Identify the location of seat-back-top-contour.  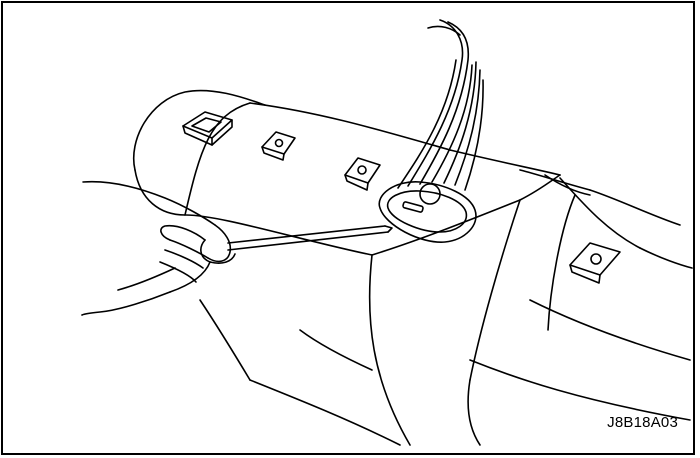
(565, 187).